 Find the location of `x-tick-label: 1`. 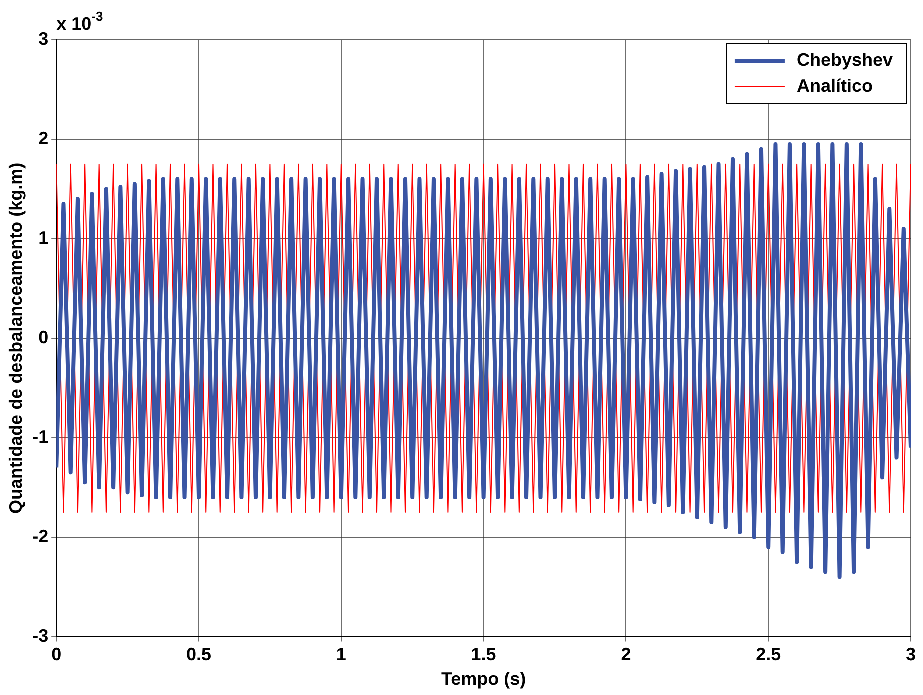

x-tick-label: 1 is located at coordinates (341, 654).